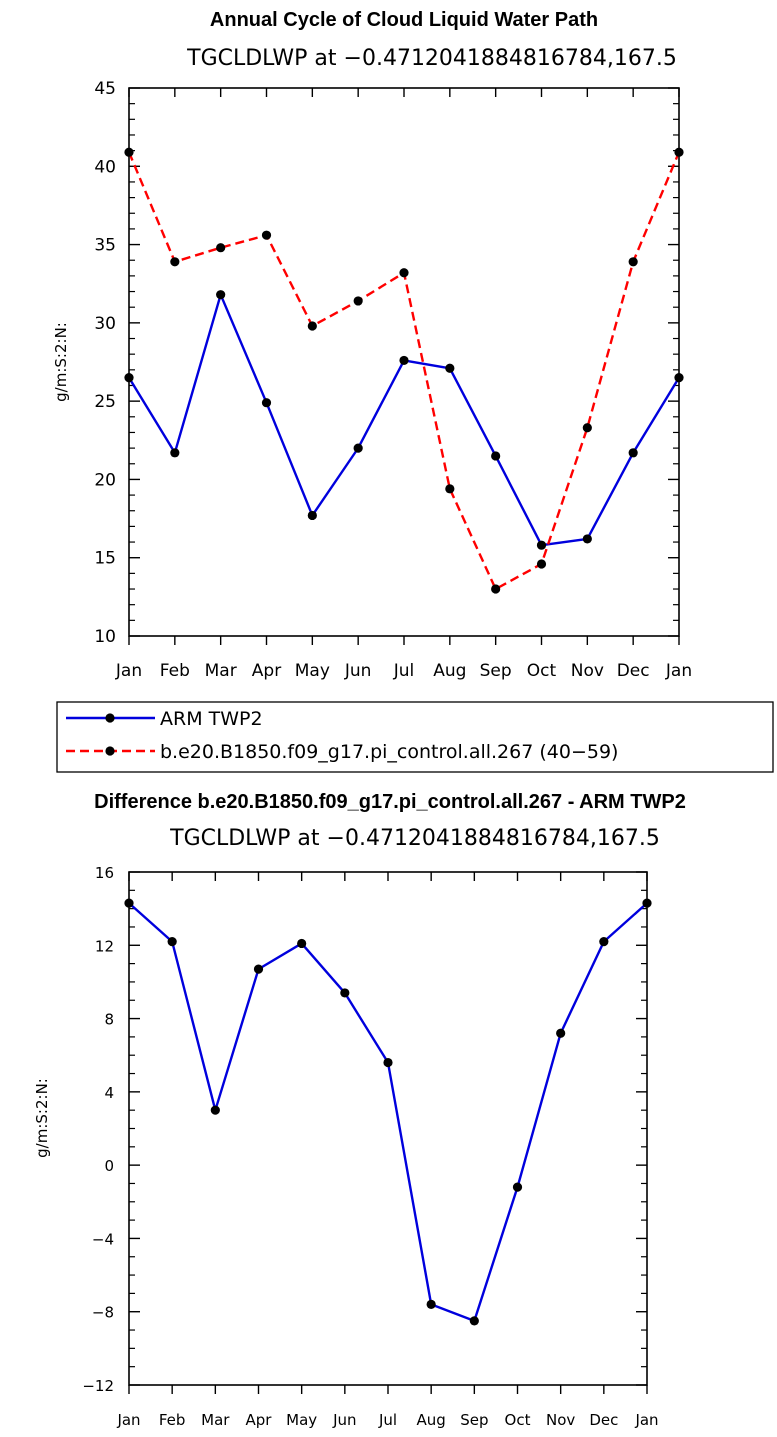  Describe the element at coordinates (103, 1239) in the screenshot. I see `chart2-ytick-label: −4` at that location.